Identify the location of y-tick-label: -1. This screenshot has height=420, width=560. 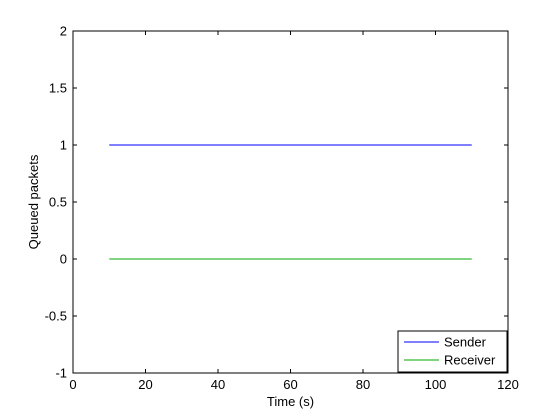
(61, 373).